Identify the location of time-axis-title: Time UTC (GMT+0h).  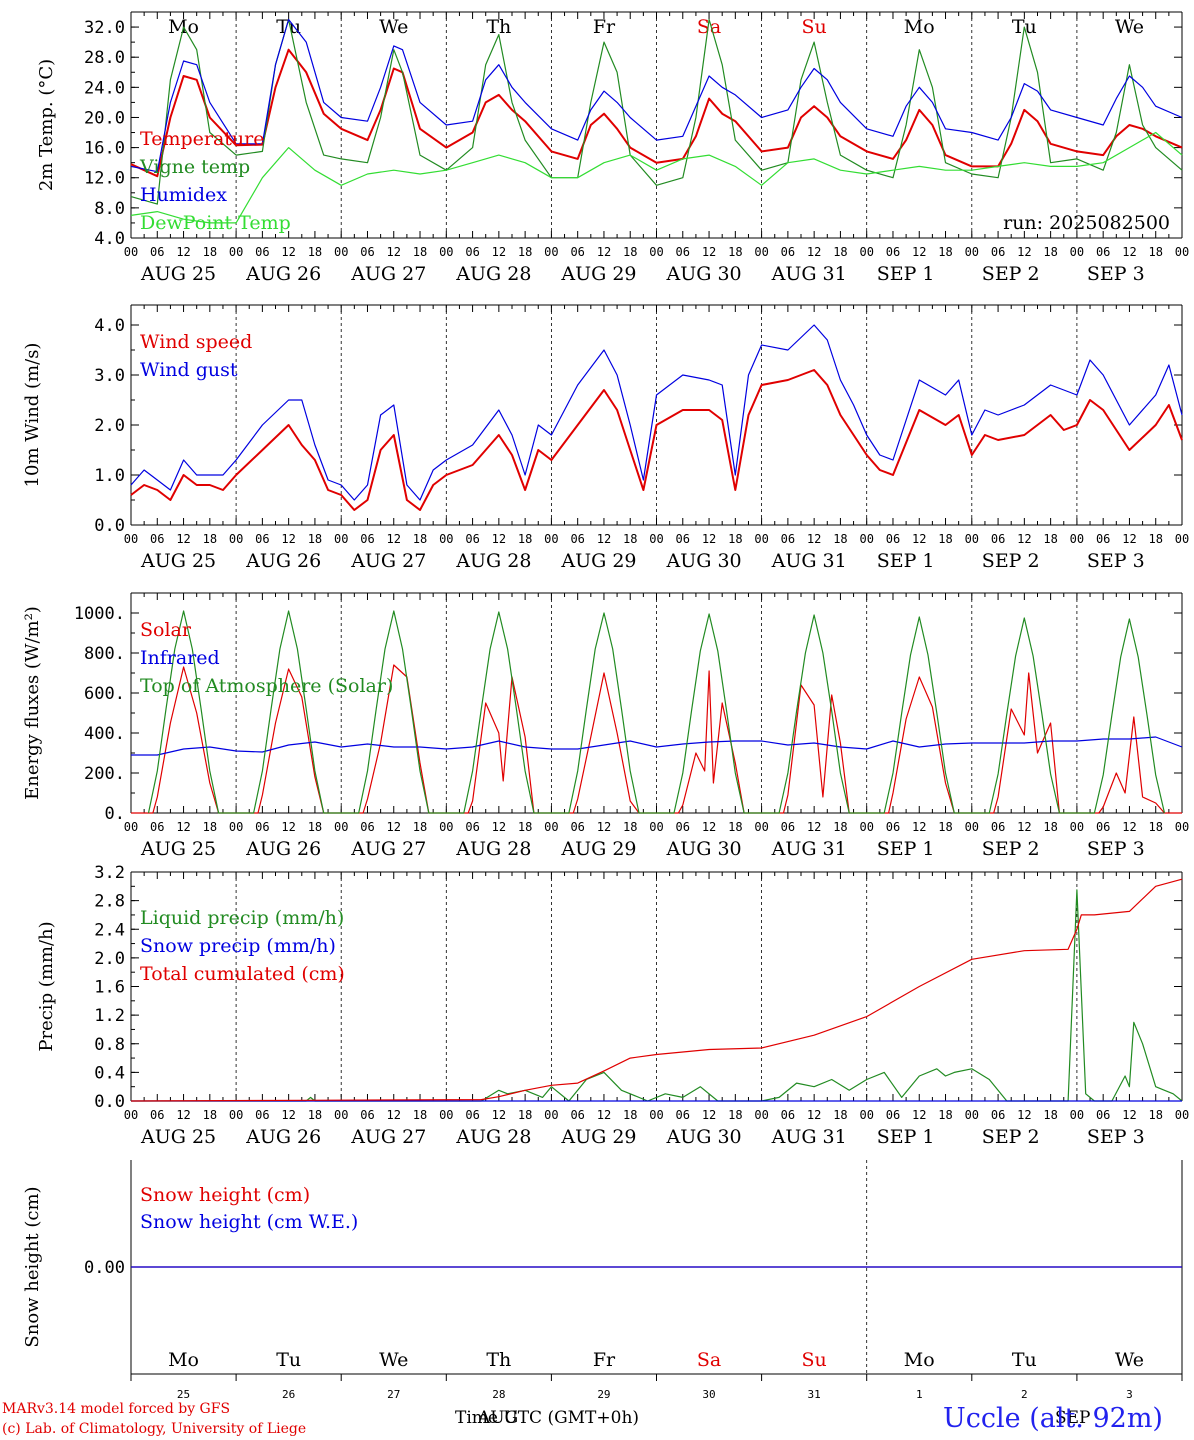
(547, 1418).